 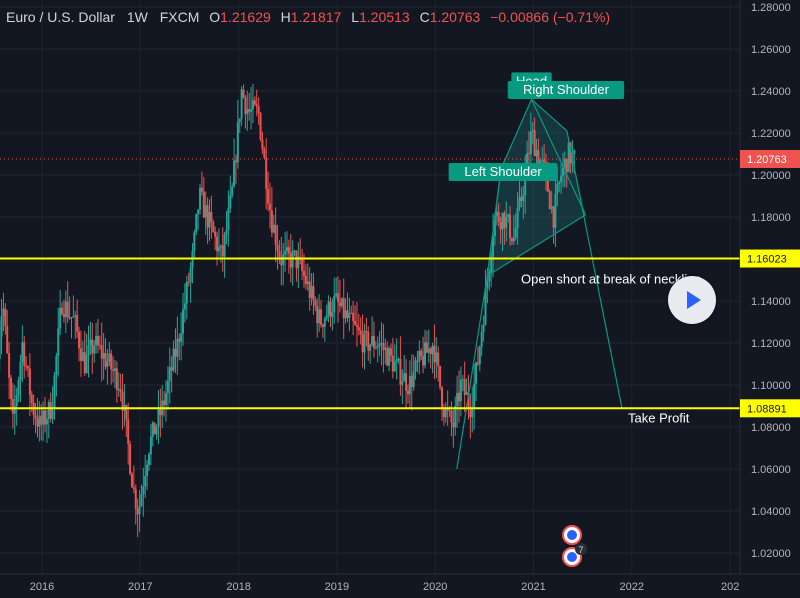 I want to click on y-tick-label: 1.20000, so click(x=771, y=176).